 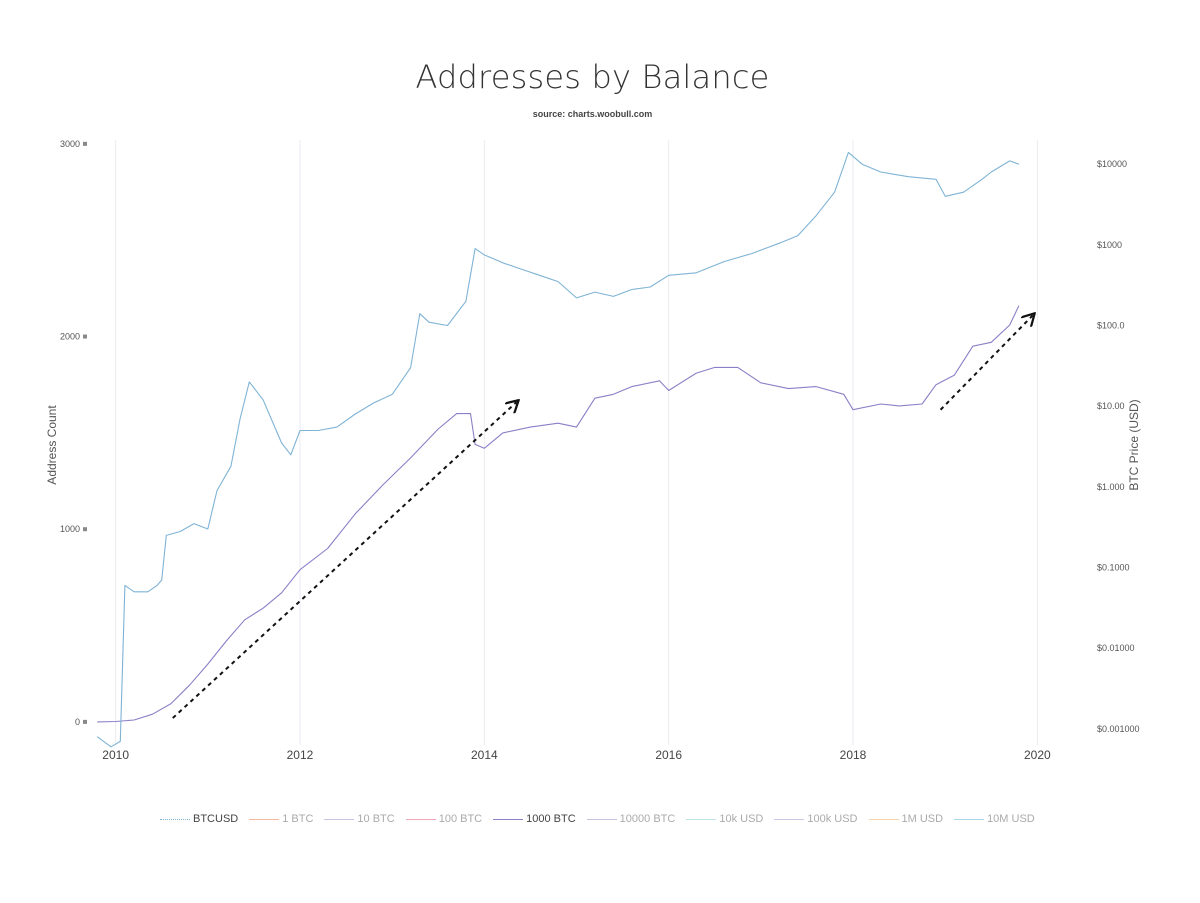 I want to click on legend-label: BTCUSD, so click(x=216, y=819).